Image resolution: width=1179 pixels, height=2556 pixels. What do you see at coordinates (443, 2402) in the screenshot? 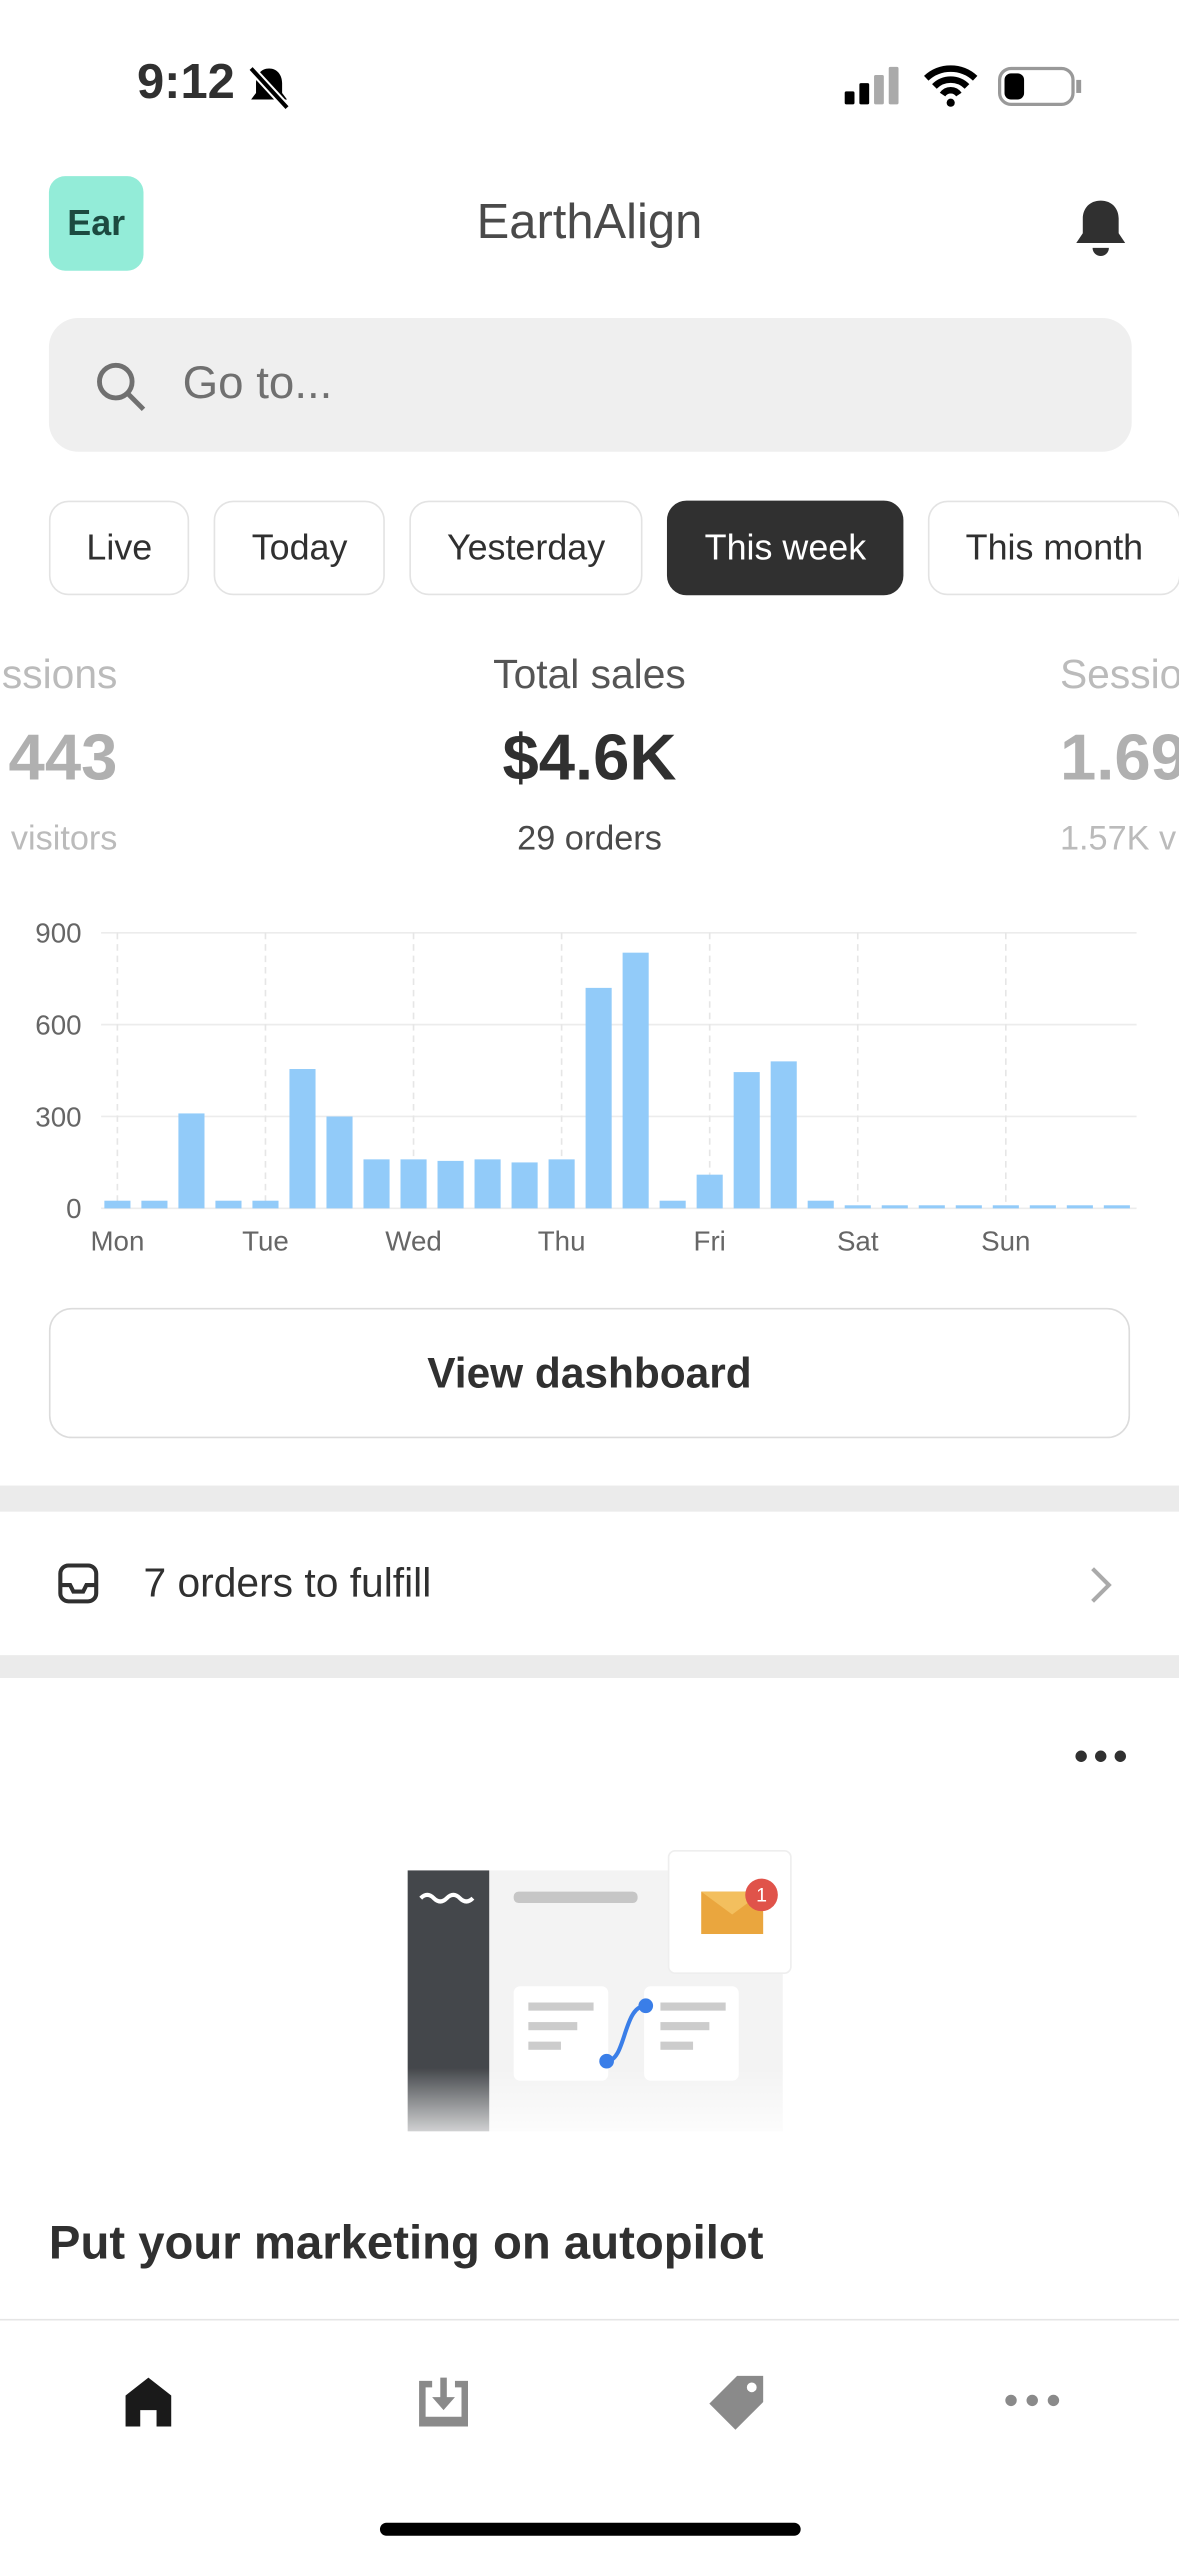
I see `orders-tab` at bounding box center [443, 2402].